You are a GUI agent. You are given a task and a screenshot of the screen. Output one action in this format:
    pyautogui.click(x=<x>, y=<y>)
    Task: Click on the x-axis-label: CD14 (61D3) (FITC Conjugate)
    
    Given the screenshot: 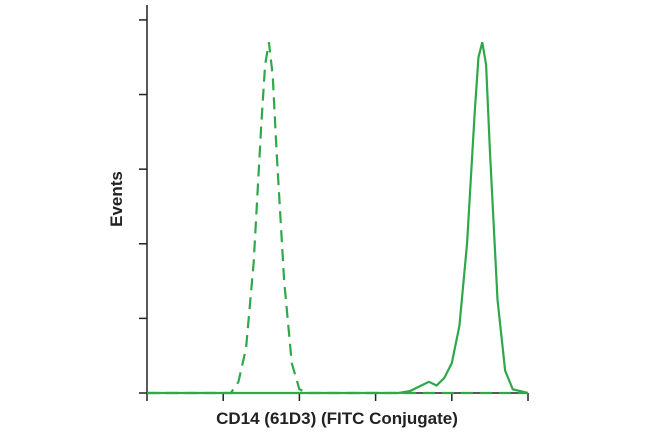 What is the action you would take?
    pyautogui.click(x=337, y=418)
    